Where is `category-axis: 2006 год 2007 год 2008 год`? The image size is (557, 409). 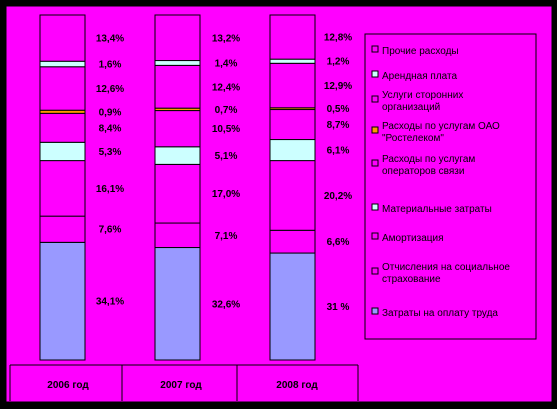 category-axis: 2006 год 2007 год 2008 год is located at coordinates (184, 382).